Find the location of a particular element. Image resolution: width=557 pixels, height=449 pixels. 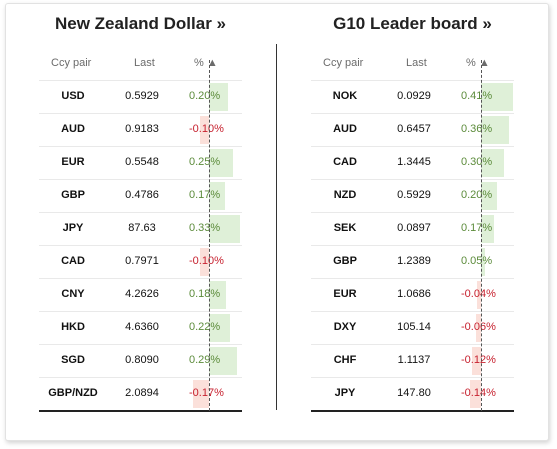

last-price-cell: 0.0929 is located at coordinates (414, 96).